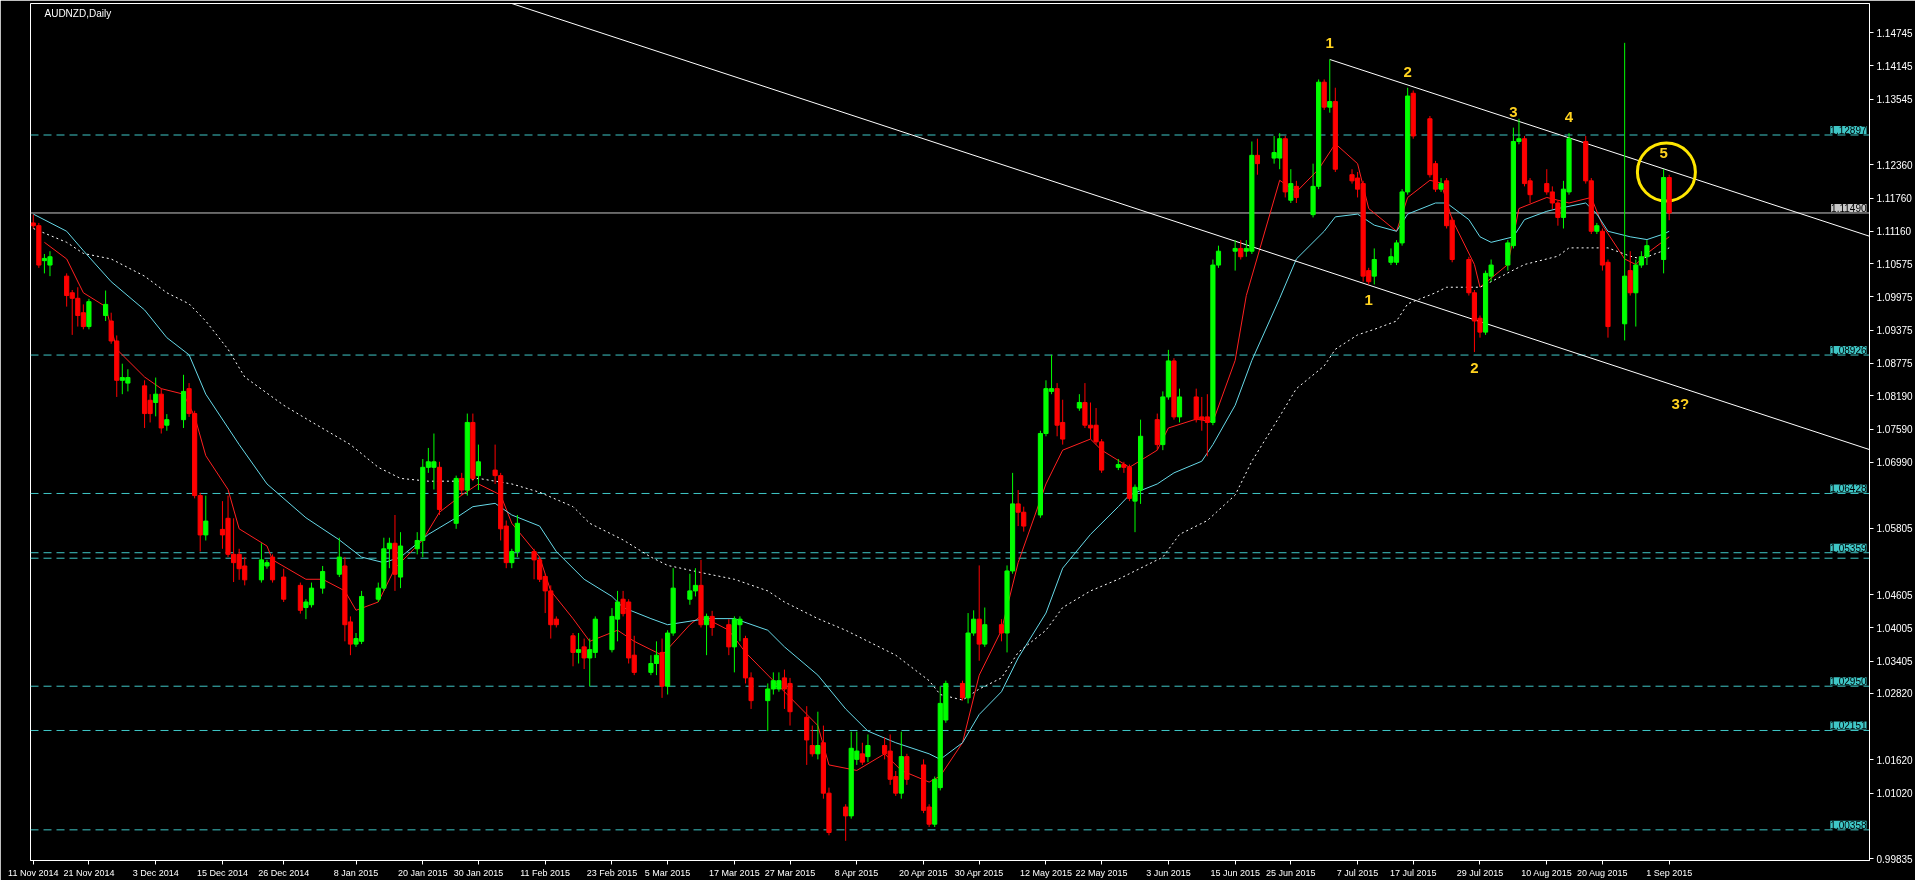  Describe the element at coordinates (1602, 872) in the screenshot. I see `x-tick-label: 20 Aug 2015` at that location.